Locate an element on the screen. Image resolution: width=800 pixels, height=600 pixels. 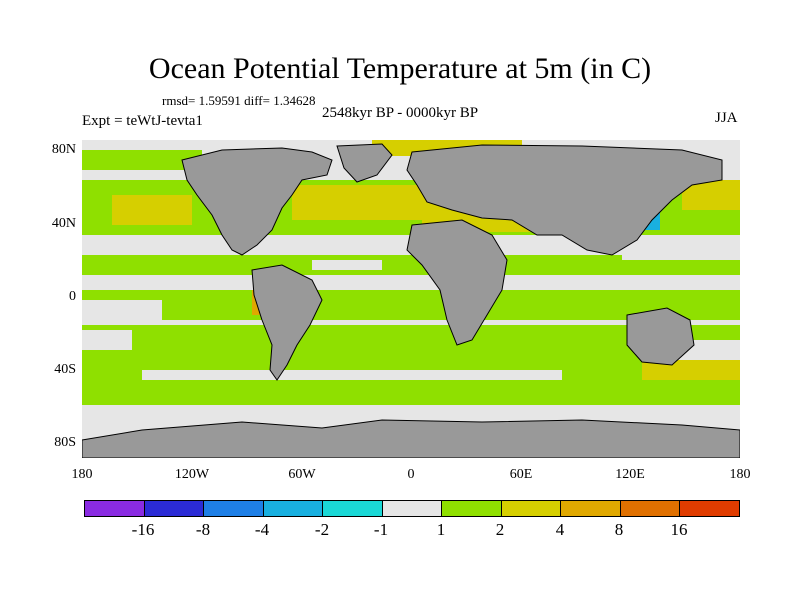
lat-label-40n: 40N is located at coordinates (63, 223).